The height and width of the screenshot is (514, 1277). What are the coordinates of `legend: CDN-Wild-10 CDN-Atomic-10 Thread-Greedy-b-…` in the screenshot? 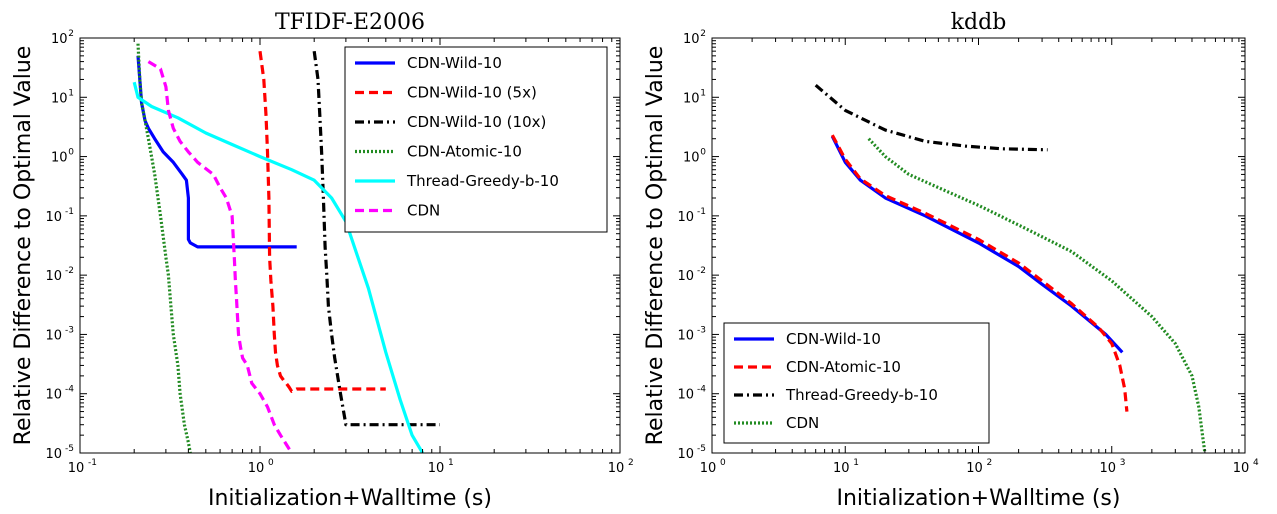 It's located at (856, 383).